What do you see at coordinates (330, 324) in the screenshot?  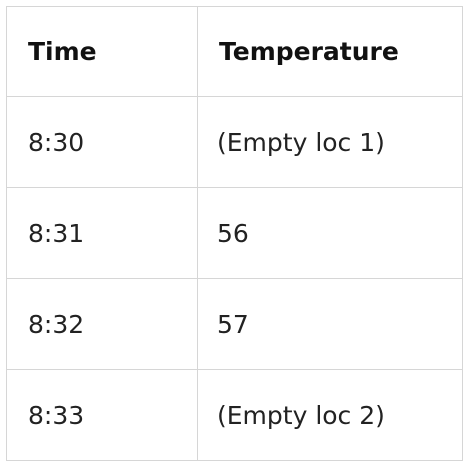 I see `temperature-cell: 57` at bounding box center [330, 324].